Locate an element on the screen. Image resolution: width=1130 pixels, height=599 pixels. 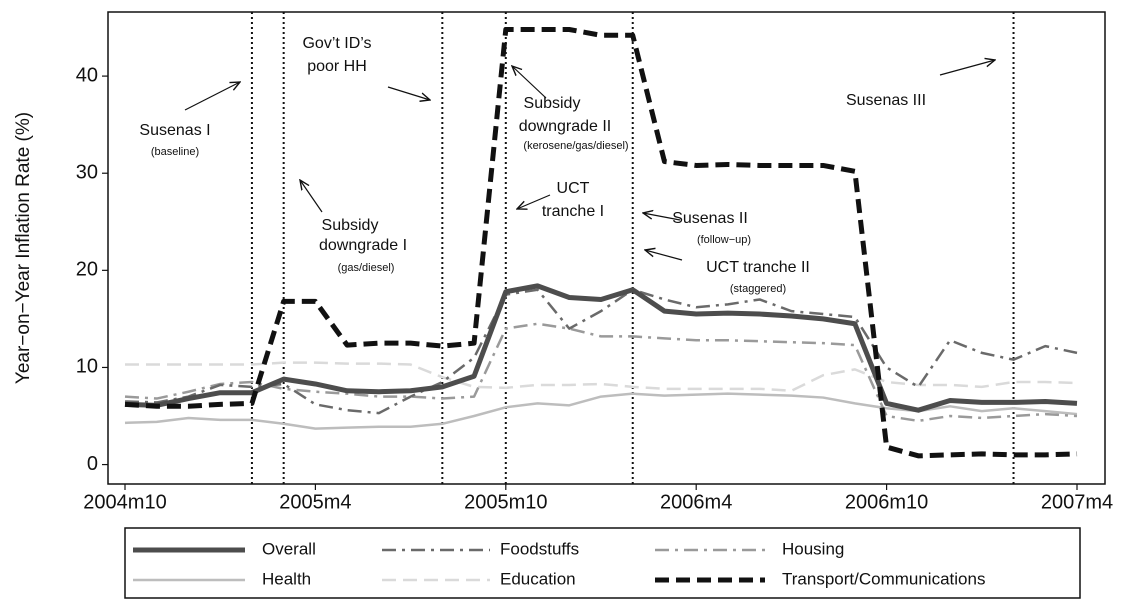
annotation: downgrade I is located at coordinates (363, 245).